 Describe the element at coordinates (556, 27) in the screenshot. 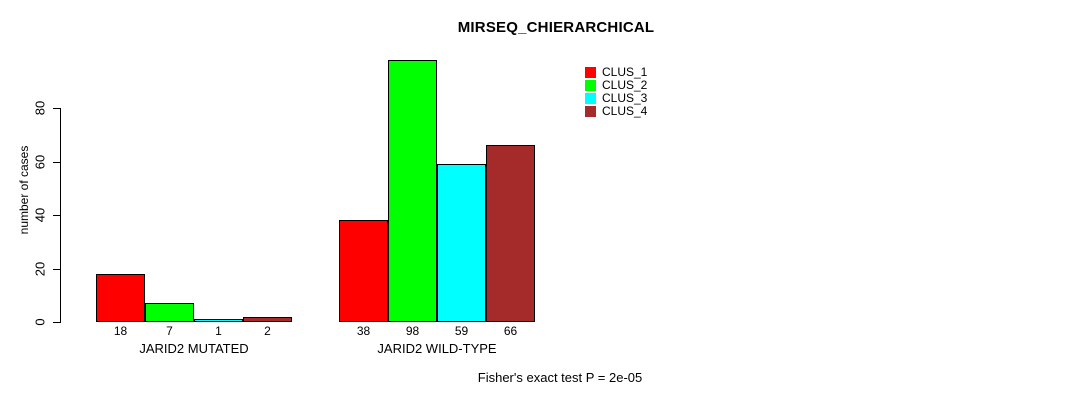

I see `chart-title: MIRSEQ_CHIERARCHICAL` at that location.